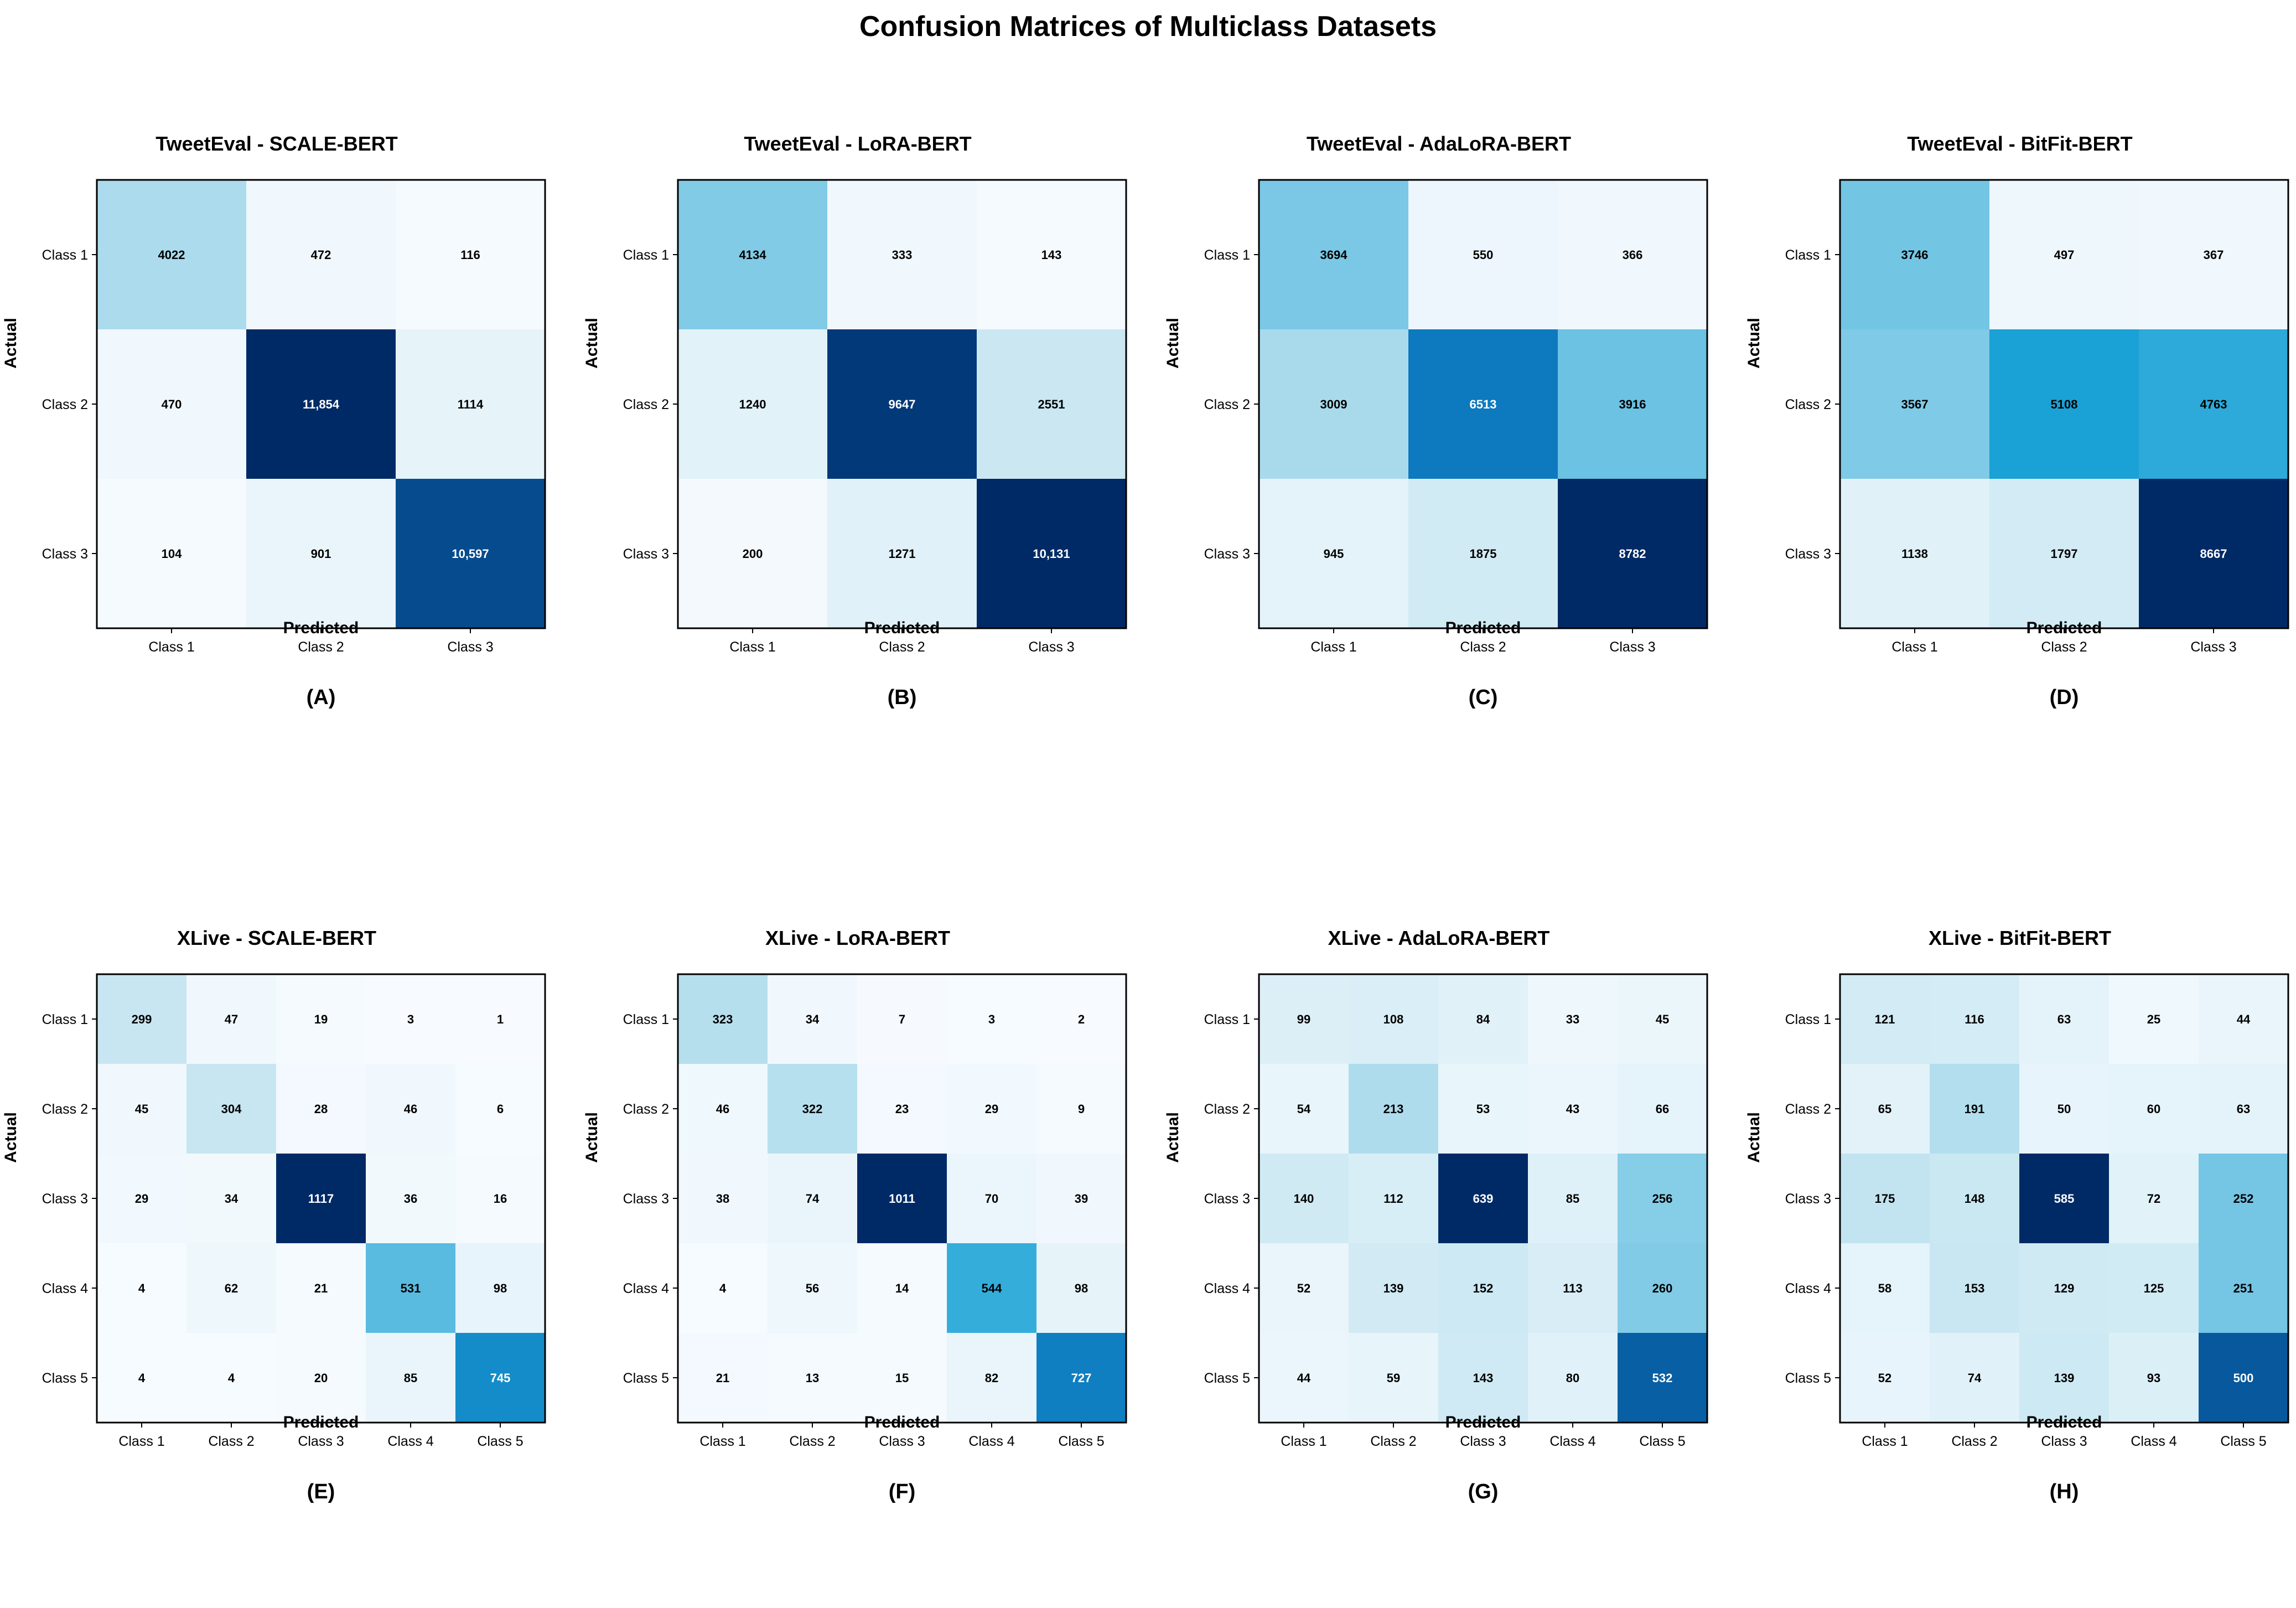 The height and width of the screenshot is (1608, 2296). Describe the element at coordinates (991, 1199) in the screenshot. I see `cell-value-label: 70` at that location.